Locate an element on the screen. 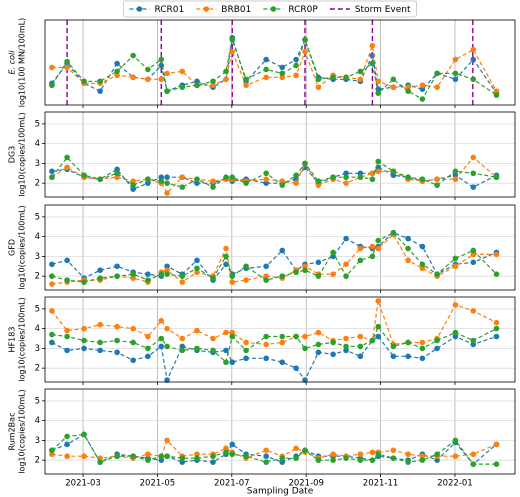 This screenshot has height=497, width=520. x-axis-label: Sampling Date is located at coordinates (280, 492).